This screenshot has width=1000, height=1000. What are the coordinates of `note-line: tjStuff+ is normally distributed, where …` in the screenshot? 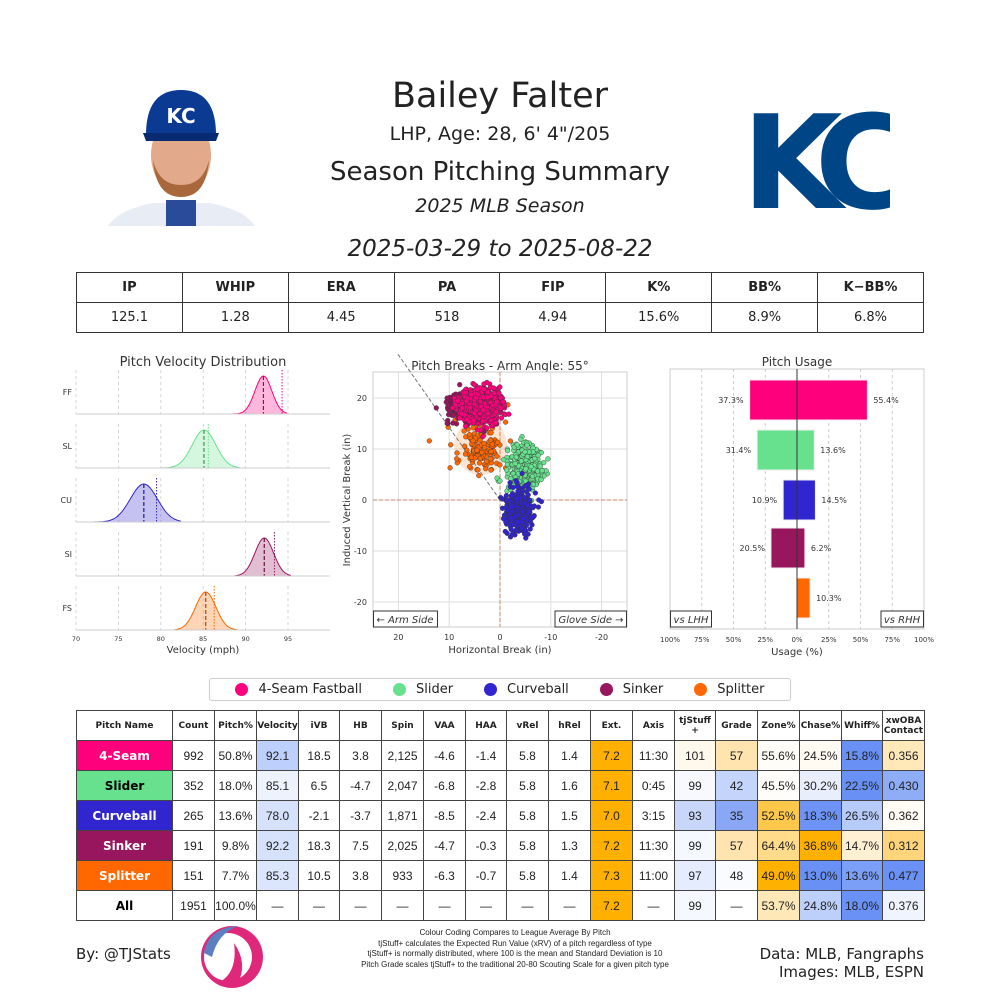 It's located at (515, 953).